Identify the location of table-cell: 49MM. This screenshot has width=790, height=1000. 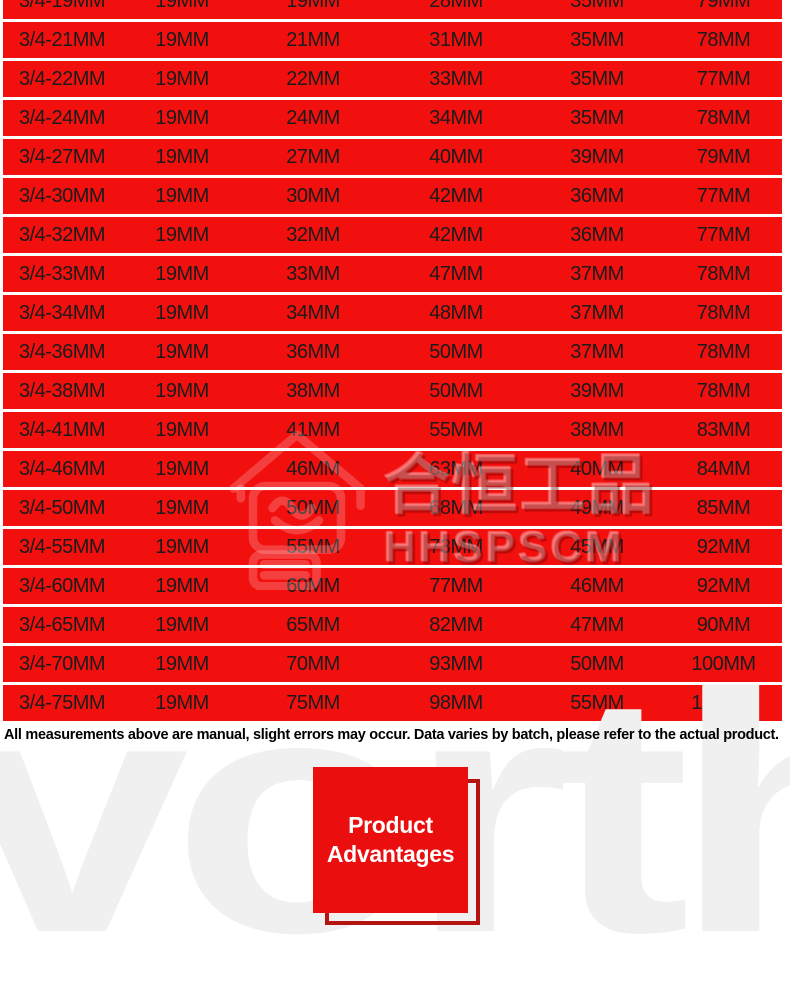
(597, 507).